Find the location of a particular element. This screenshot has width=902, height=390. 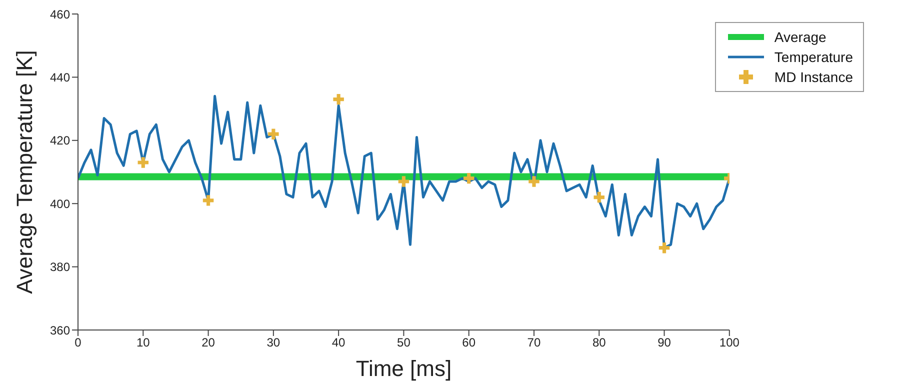

x-tick-label: 10 is located at coordinates (143, 343).